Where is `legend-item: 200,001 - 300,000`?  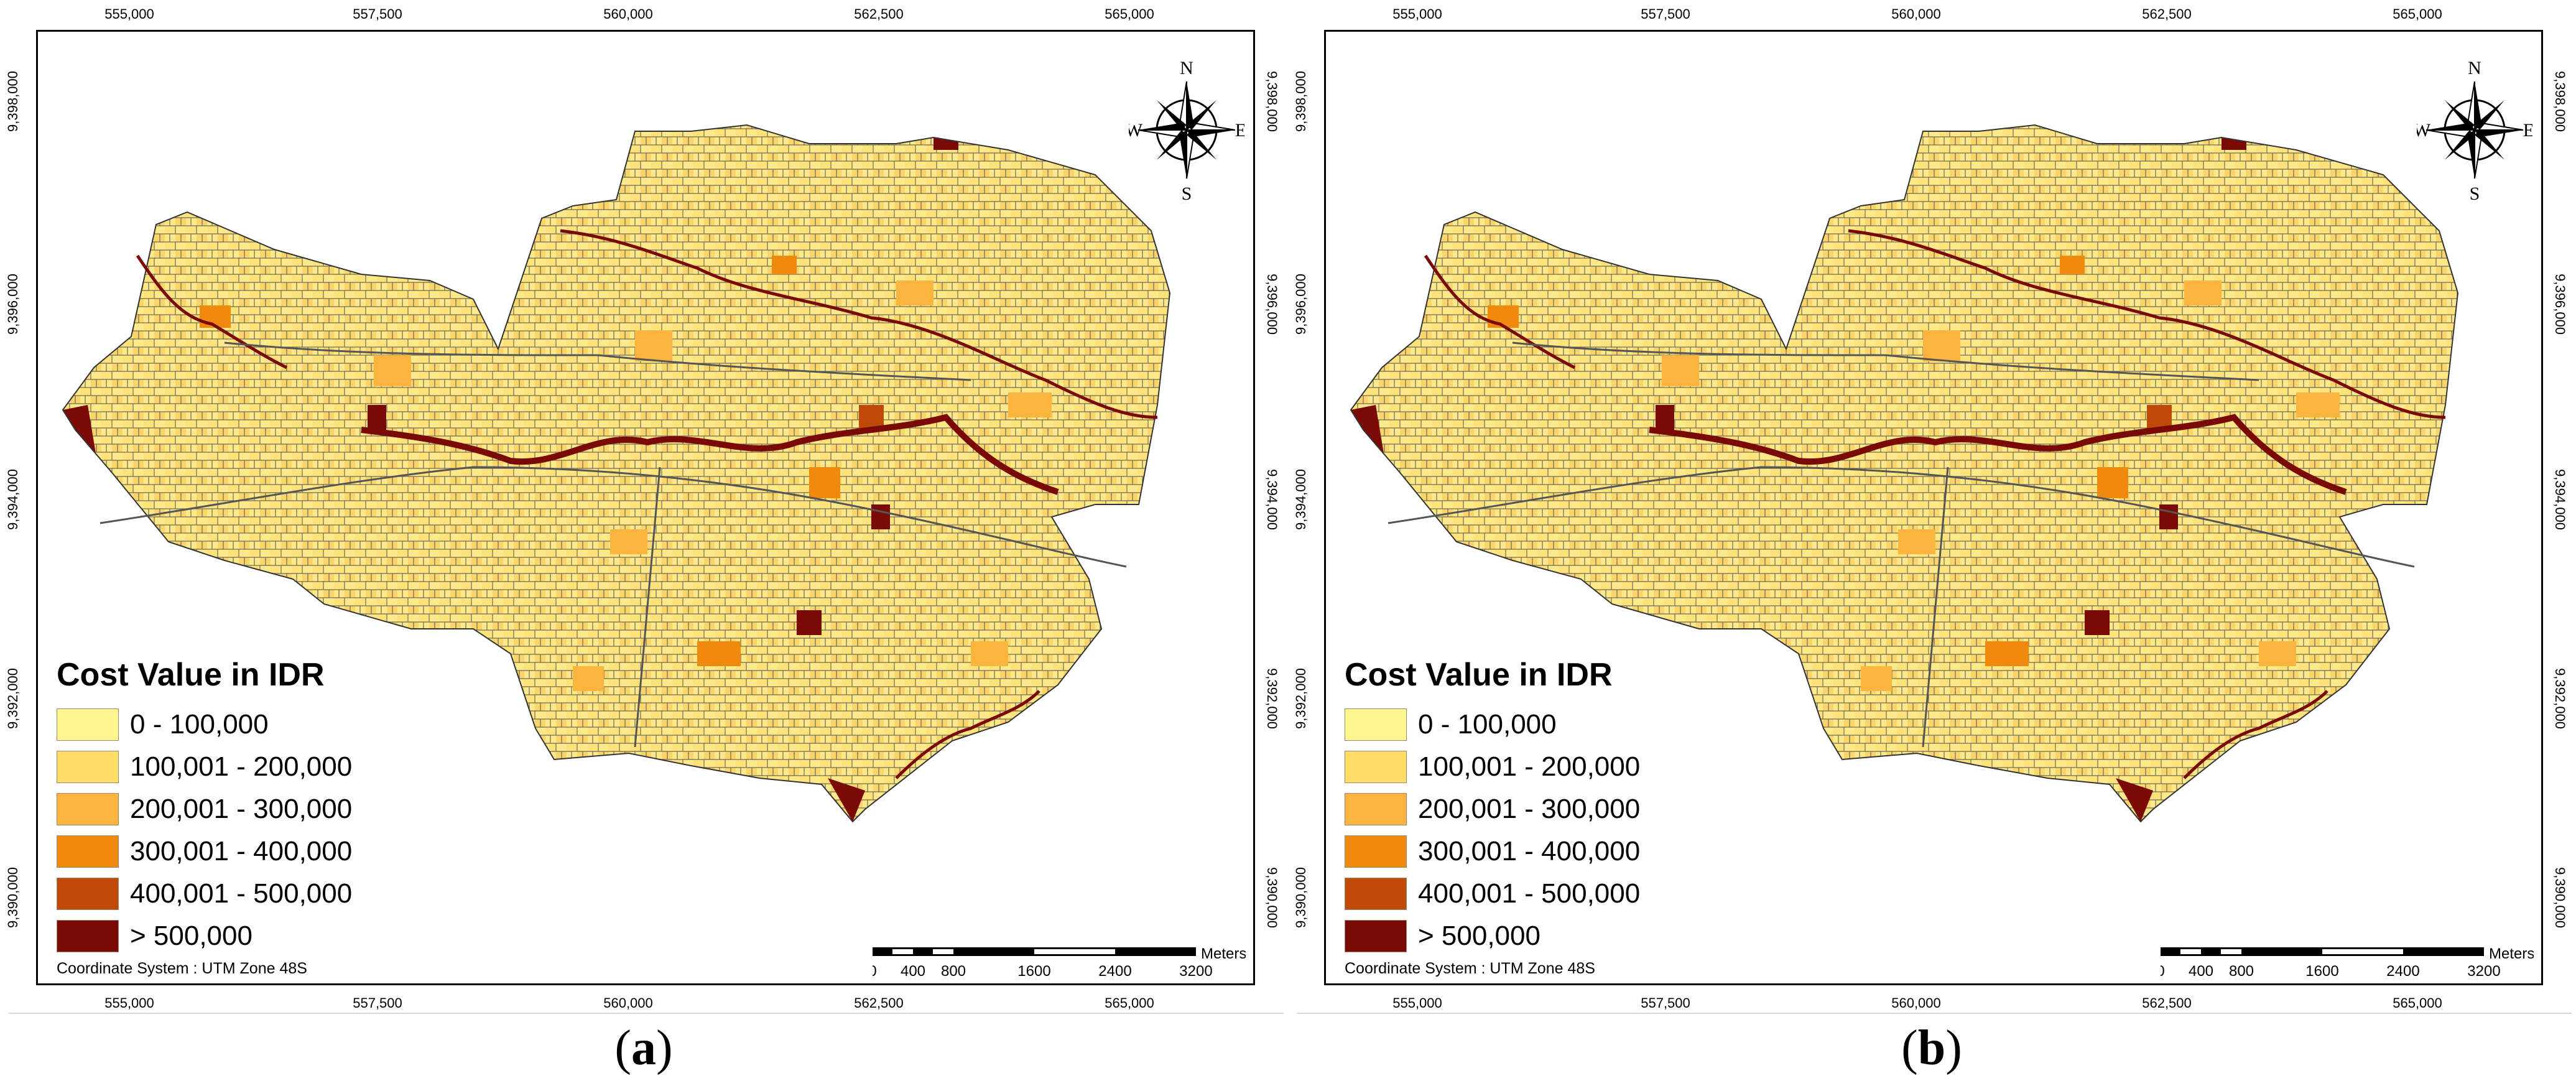
legend-item: 200,001 - 300,000 is located at coordinates (204, 809).